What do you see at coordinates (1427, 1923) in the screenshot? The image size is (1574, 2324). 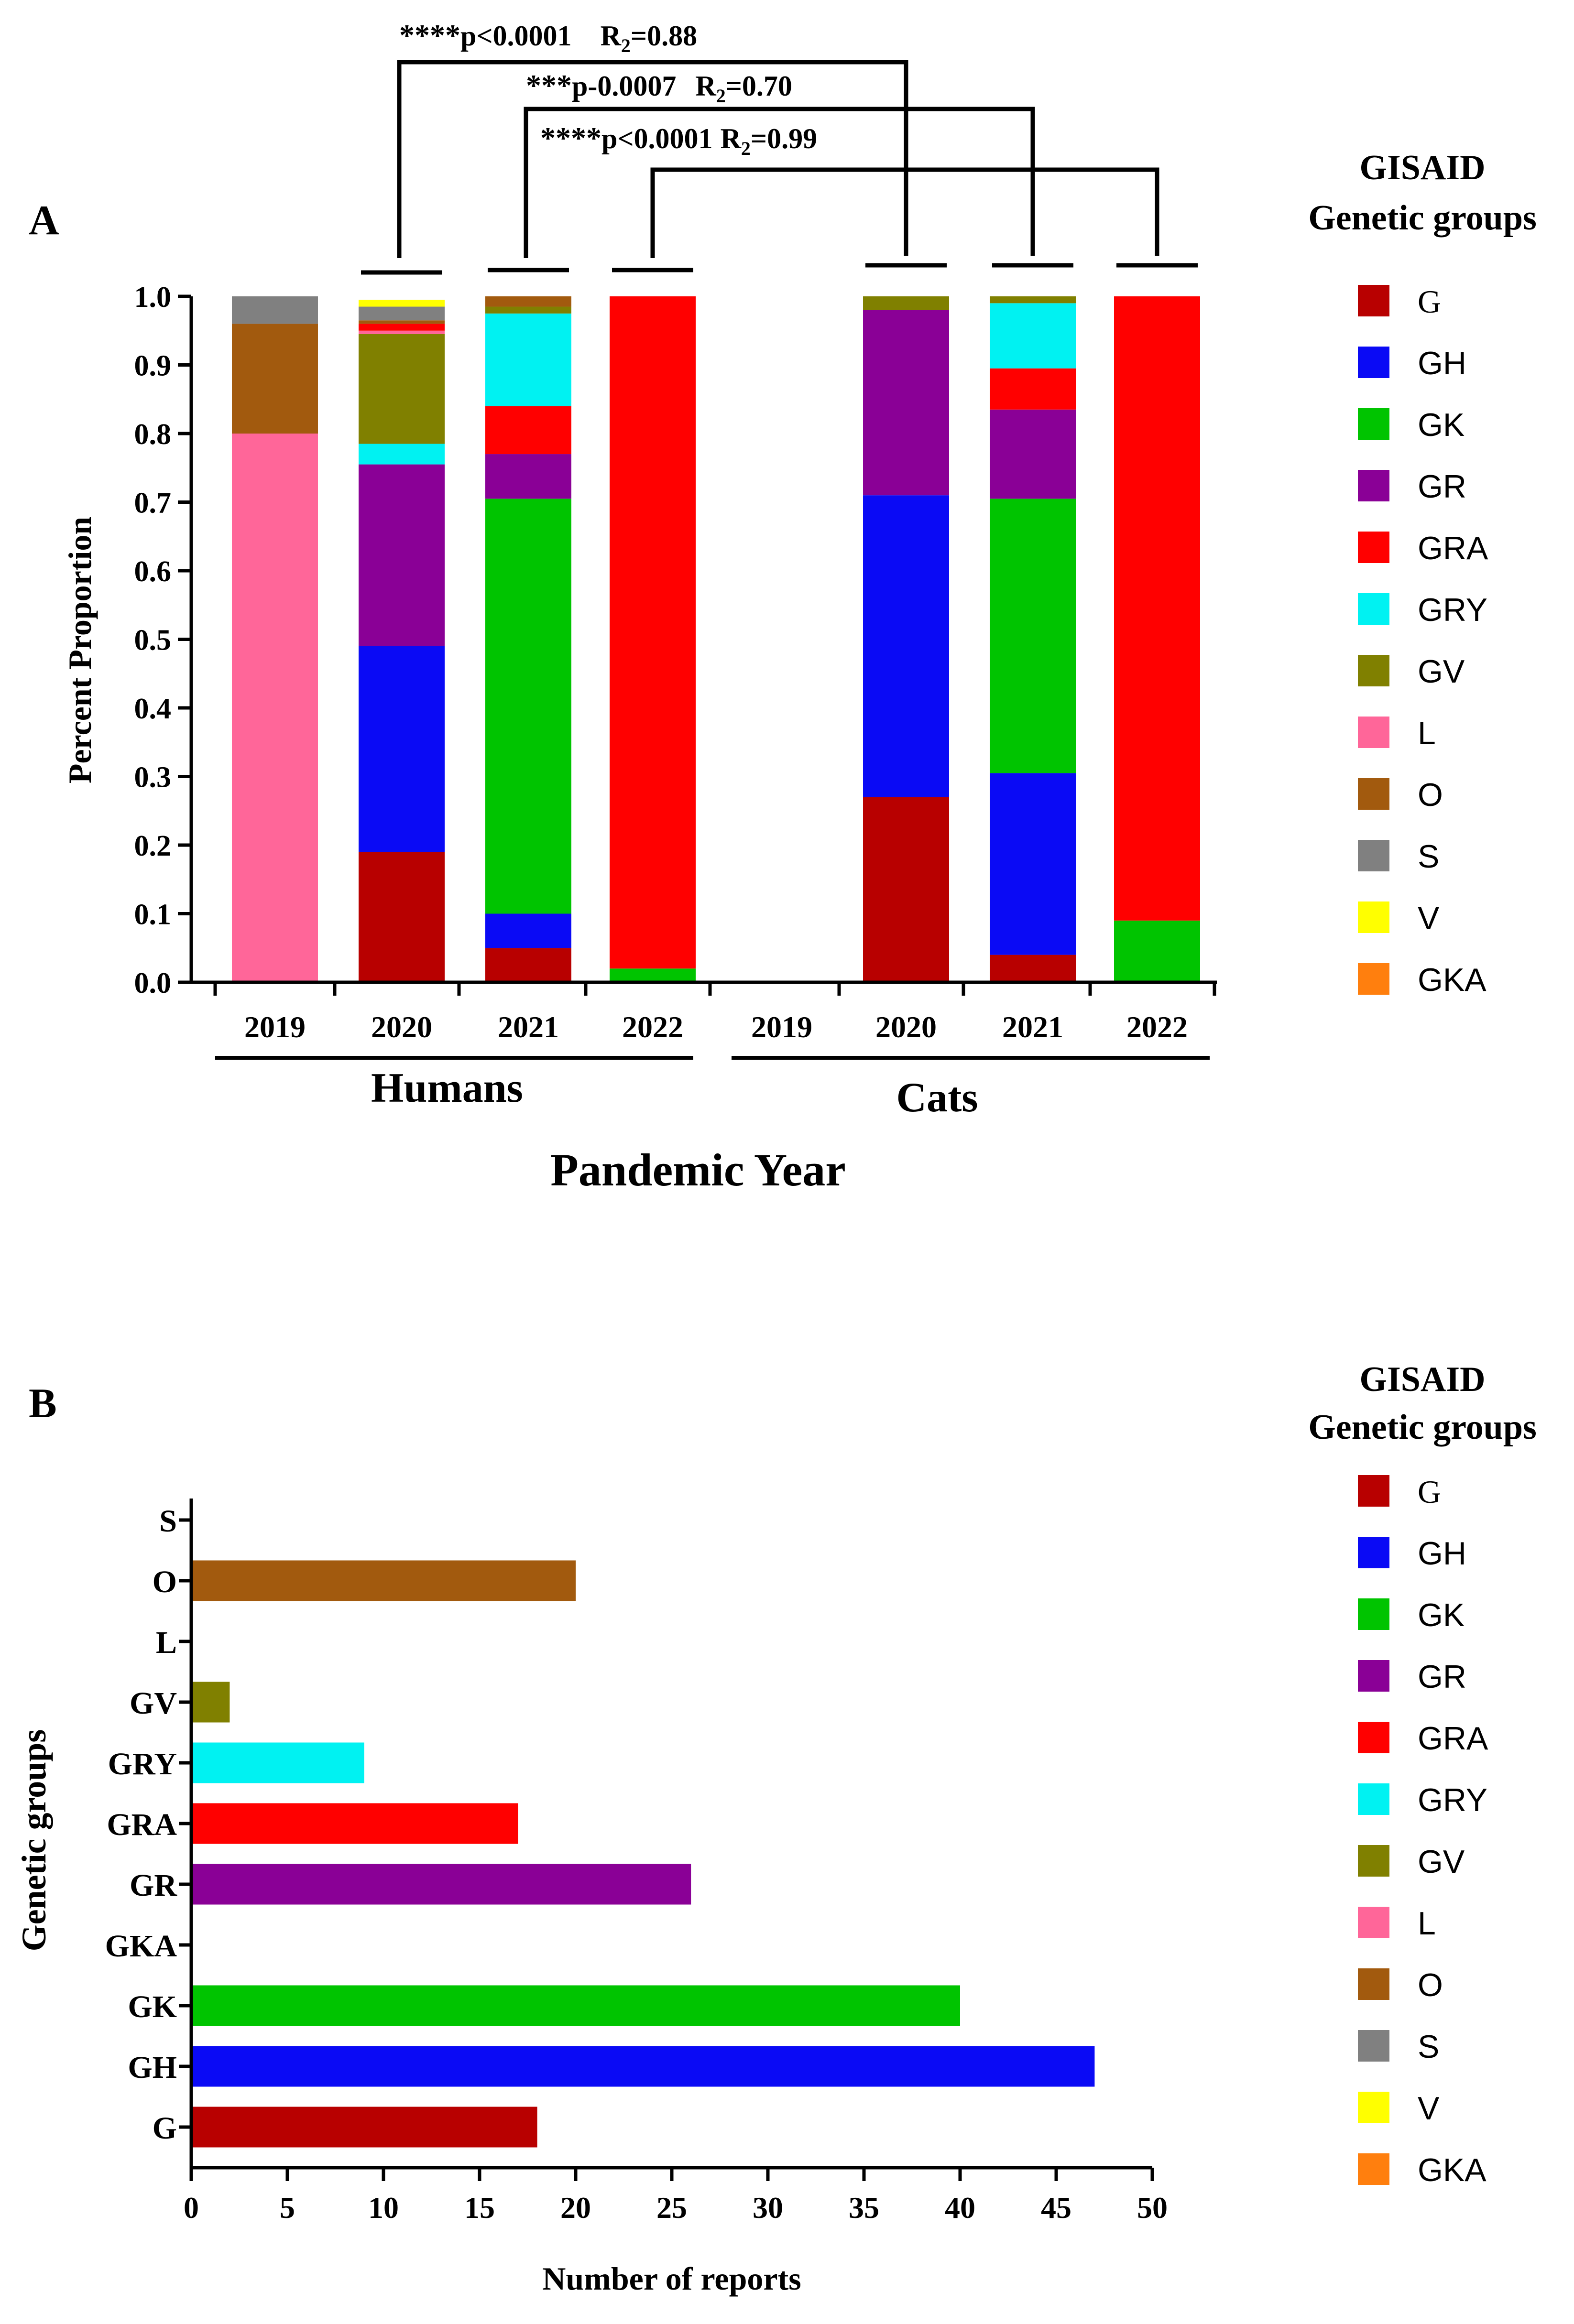 I see `legend-label-L: L` at bounding box center [1427, 1923].